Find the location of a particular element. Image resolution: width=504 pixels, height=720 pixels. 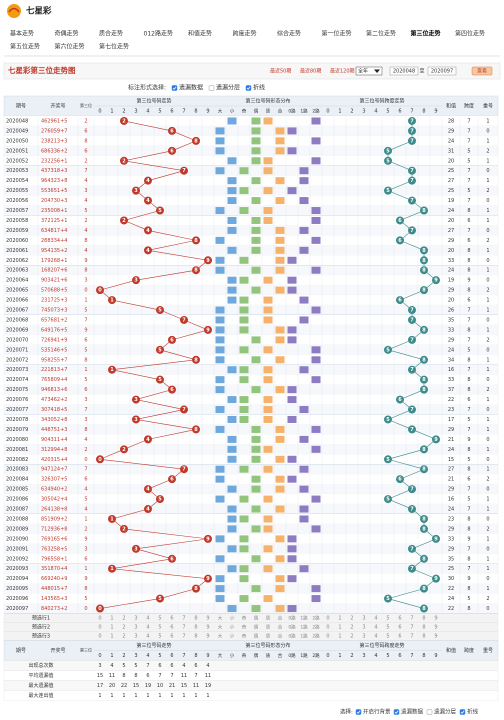

option-label: 遗漏数据 is located at coordinates (191, 88).